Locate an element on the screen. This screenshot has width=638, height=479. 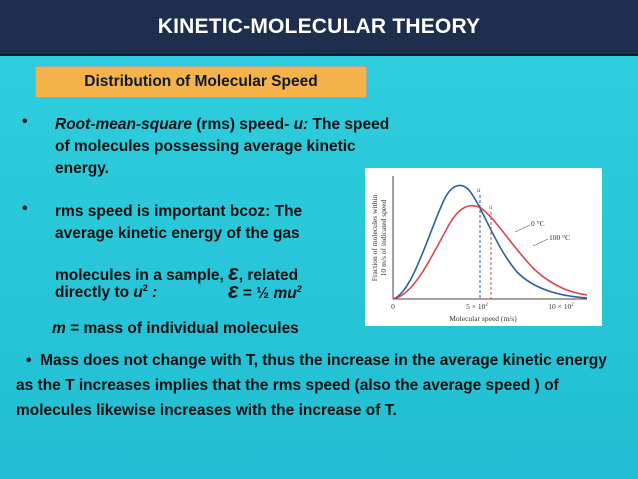
tick-mid: 5 × 10² is located at coordinates (477, 306).